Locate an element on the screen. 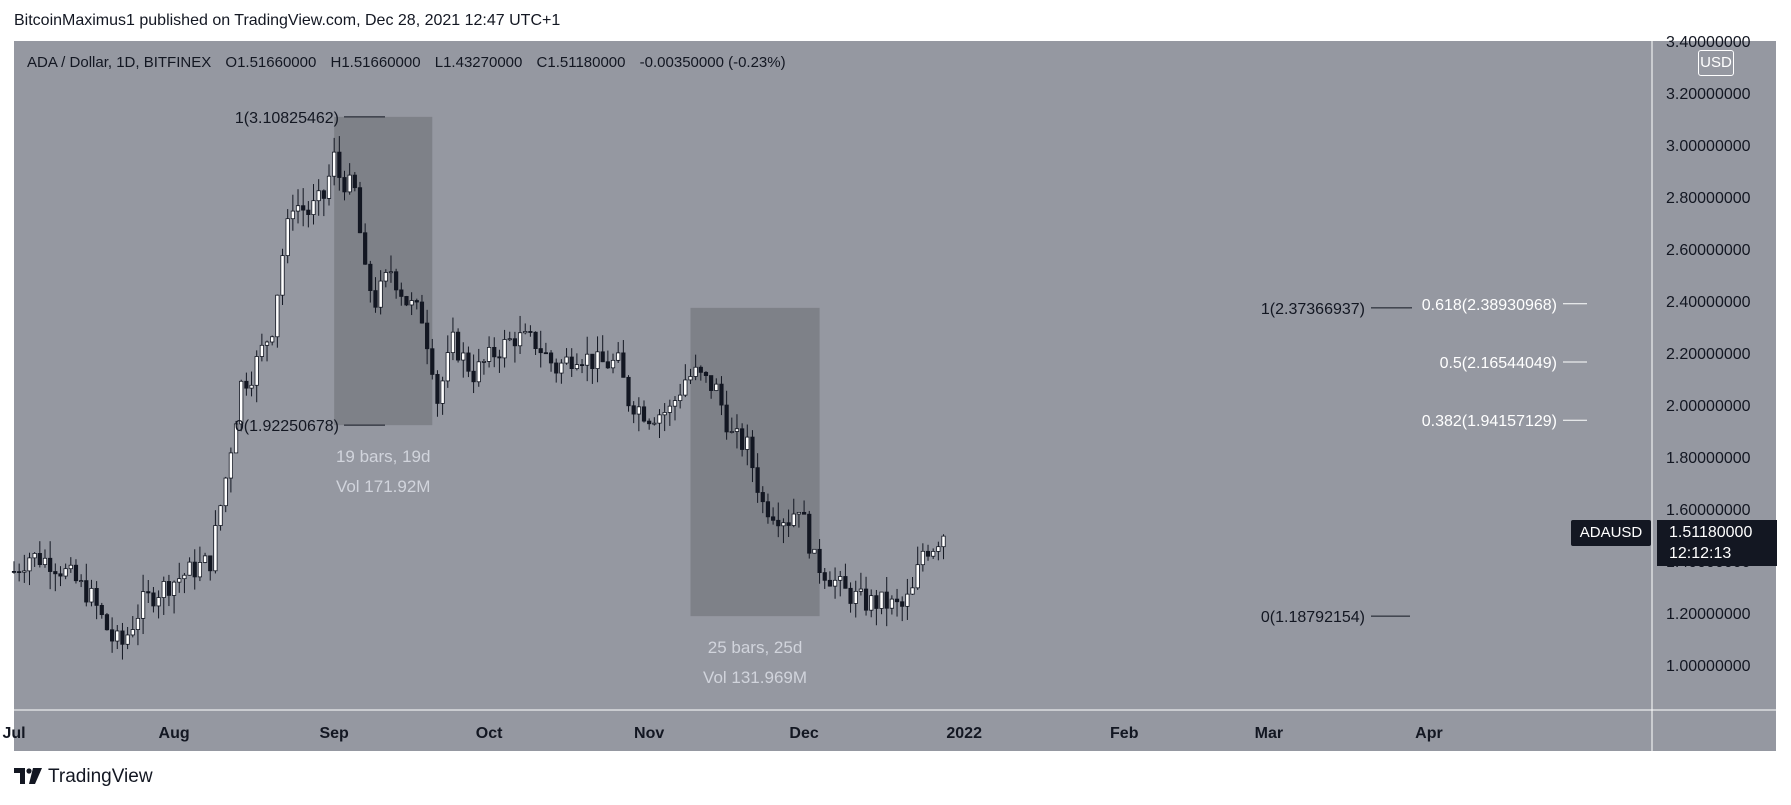 The image size is (1791, 805). symbol-name: ADA / Dollar, 1D, BITFINEX is located at coordinates (119, 62).